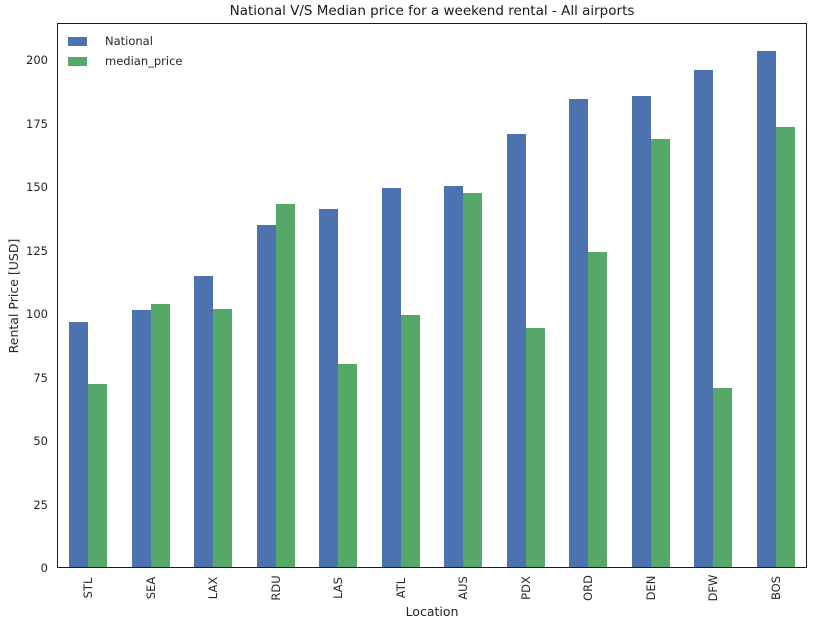 This screenshot has height=632, width=814. What do you see at coordinates (98, 475) in the screenshot?
I see `bar-median_price-STL` at bounding box center [98, 475].